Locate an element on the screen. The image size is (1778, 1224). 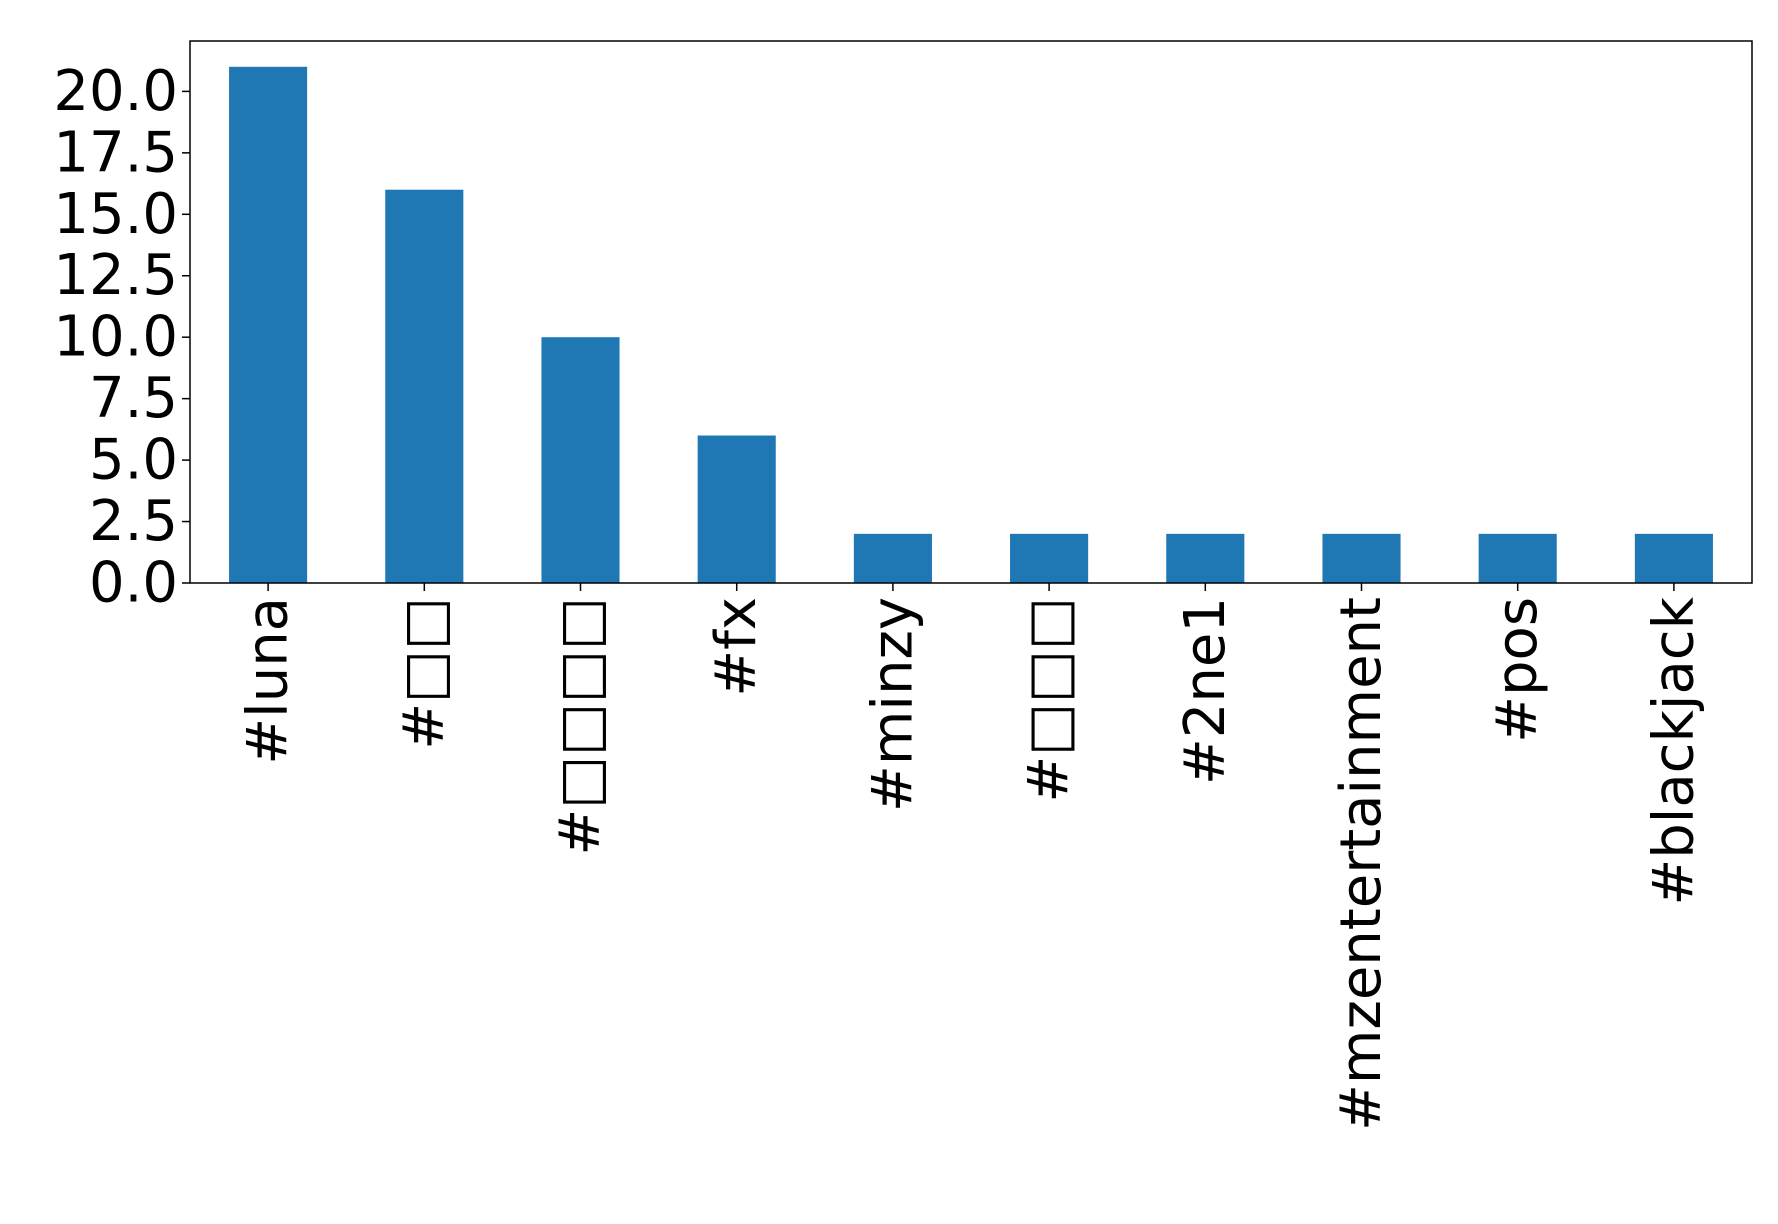
y-tick-label-2: 5.0 is located at coordinates (133, 460).